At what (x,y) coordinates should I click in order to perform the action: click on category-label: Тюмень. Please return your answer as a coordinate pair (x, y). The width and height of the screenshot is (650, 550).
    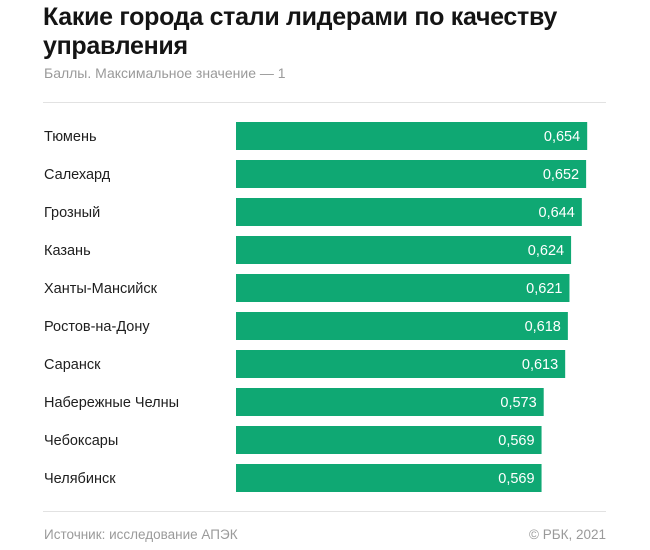
    Looking at the image, I should click on (70, 137).